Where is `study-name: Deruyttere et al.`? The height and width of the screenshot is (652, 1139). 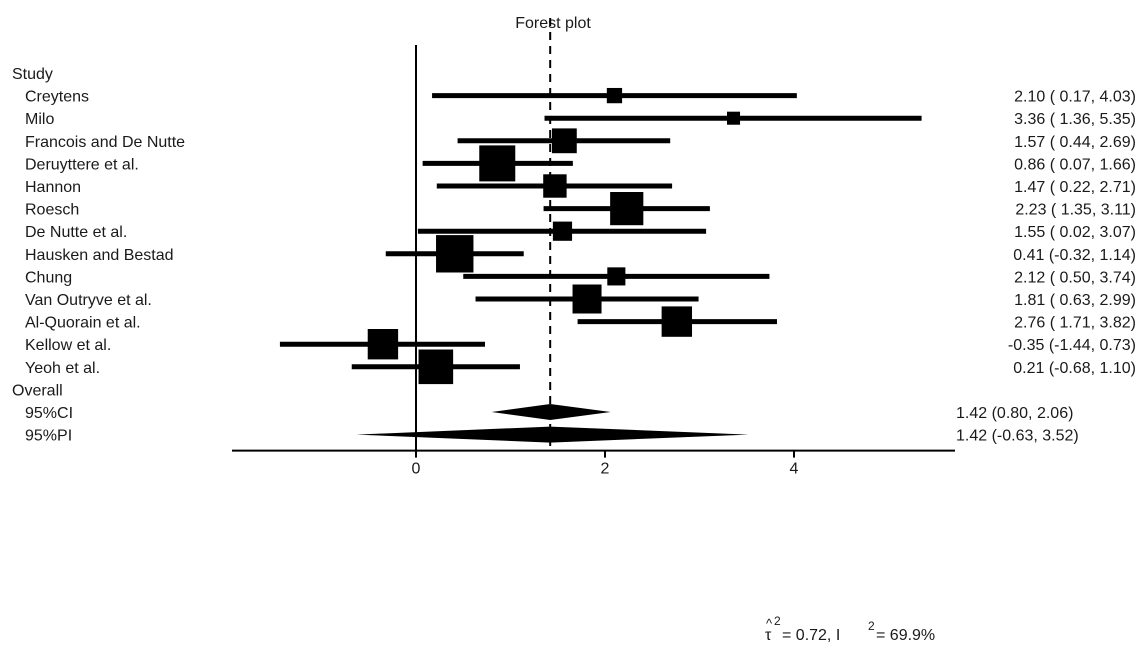 study-name: Deruyttere et al. is located at coordinates (82, 164).